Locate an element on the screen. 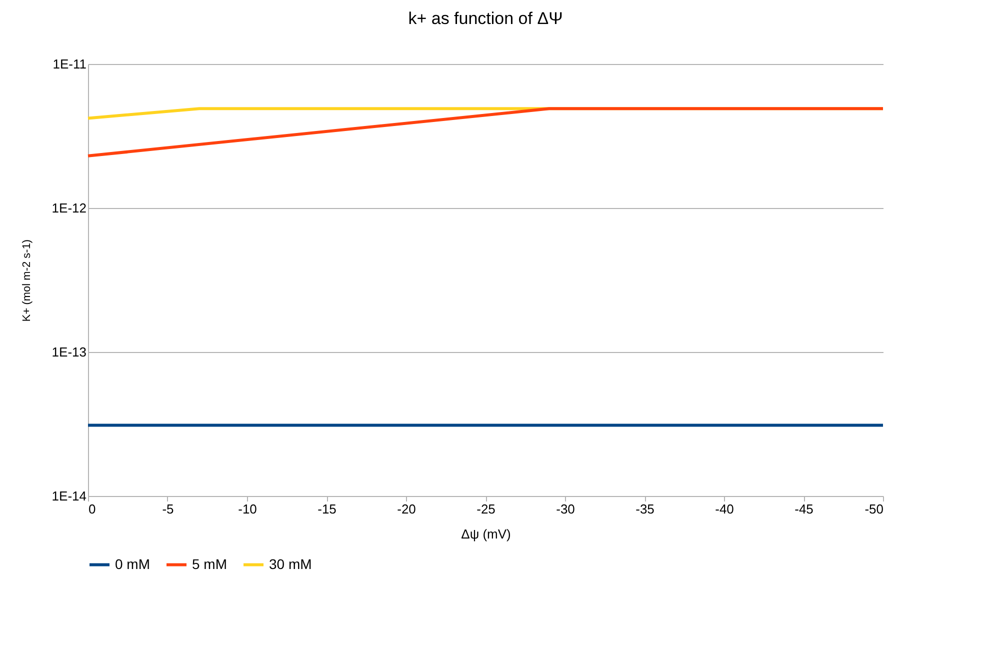 The image size is (985, 657). x-tick-label: -5 is located at coordinates (168, 509).